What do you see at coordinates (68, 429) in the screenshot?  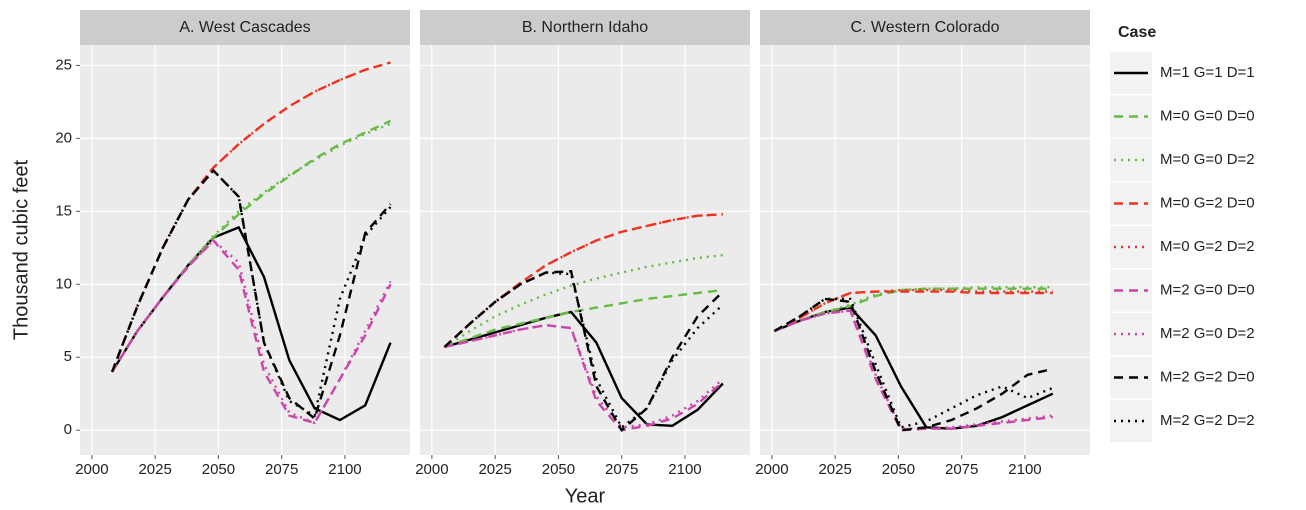 I see `y-tick-label: 0` at bounding box center [68, 429].